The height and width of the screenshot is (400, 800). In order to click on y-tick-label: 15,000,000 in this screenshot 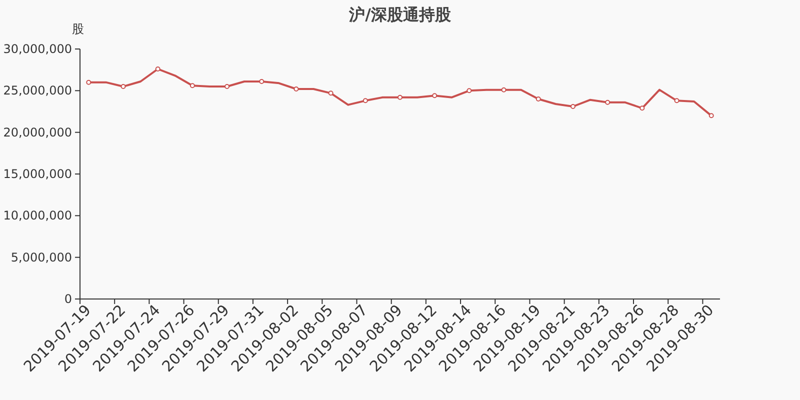, I will do `click(37, 174)`.